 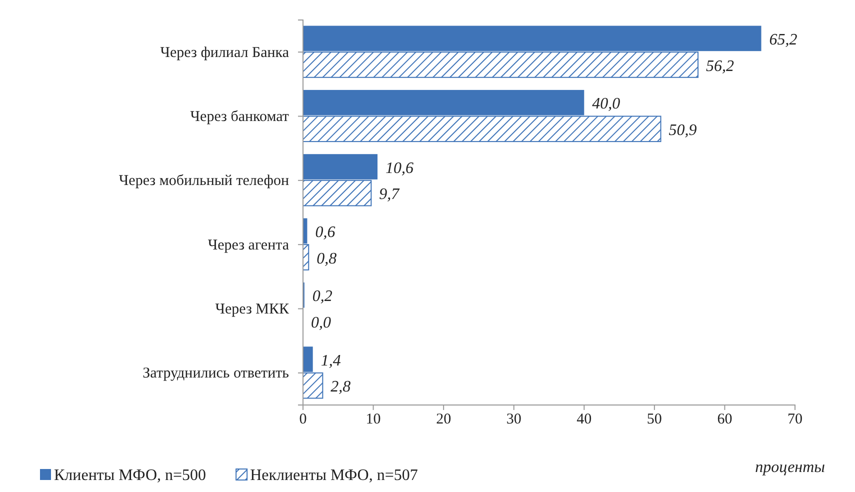 I want to click on data-label: 1,4, so click(x=330, y=361).